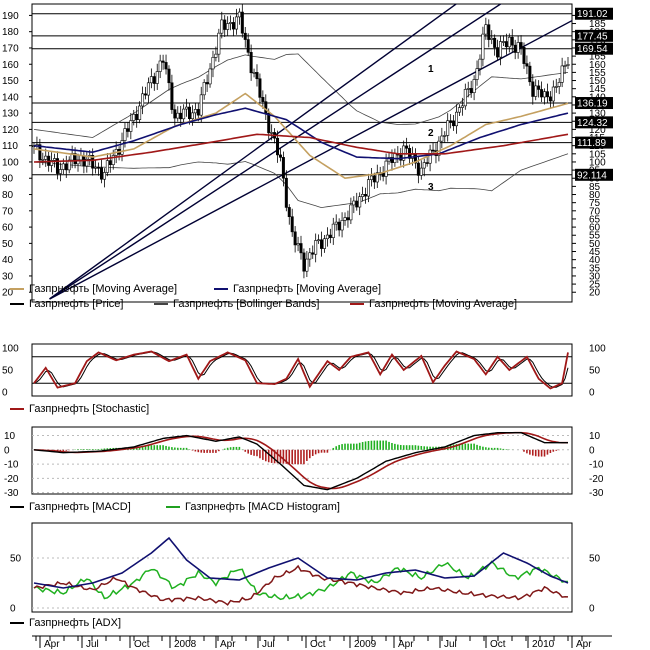 The image size is (650, 650). I want to click on legend-item-ma-red: Газпрнефть [Moving Average], so click(433, 304).